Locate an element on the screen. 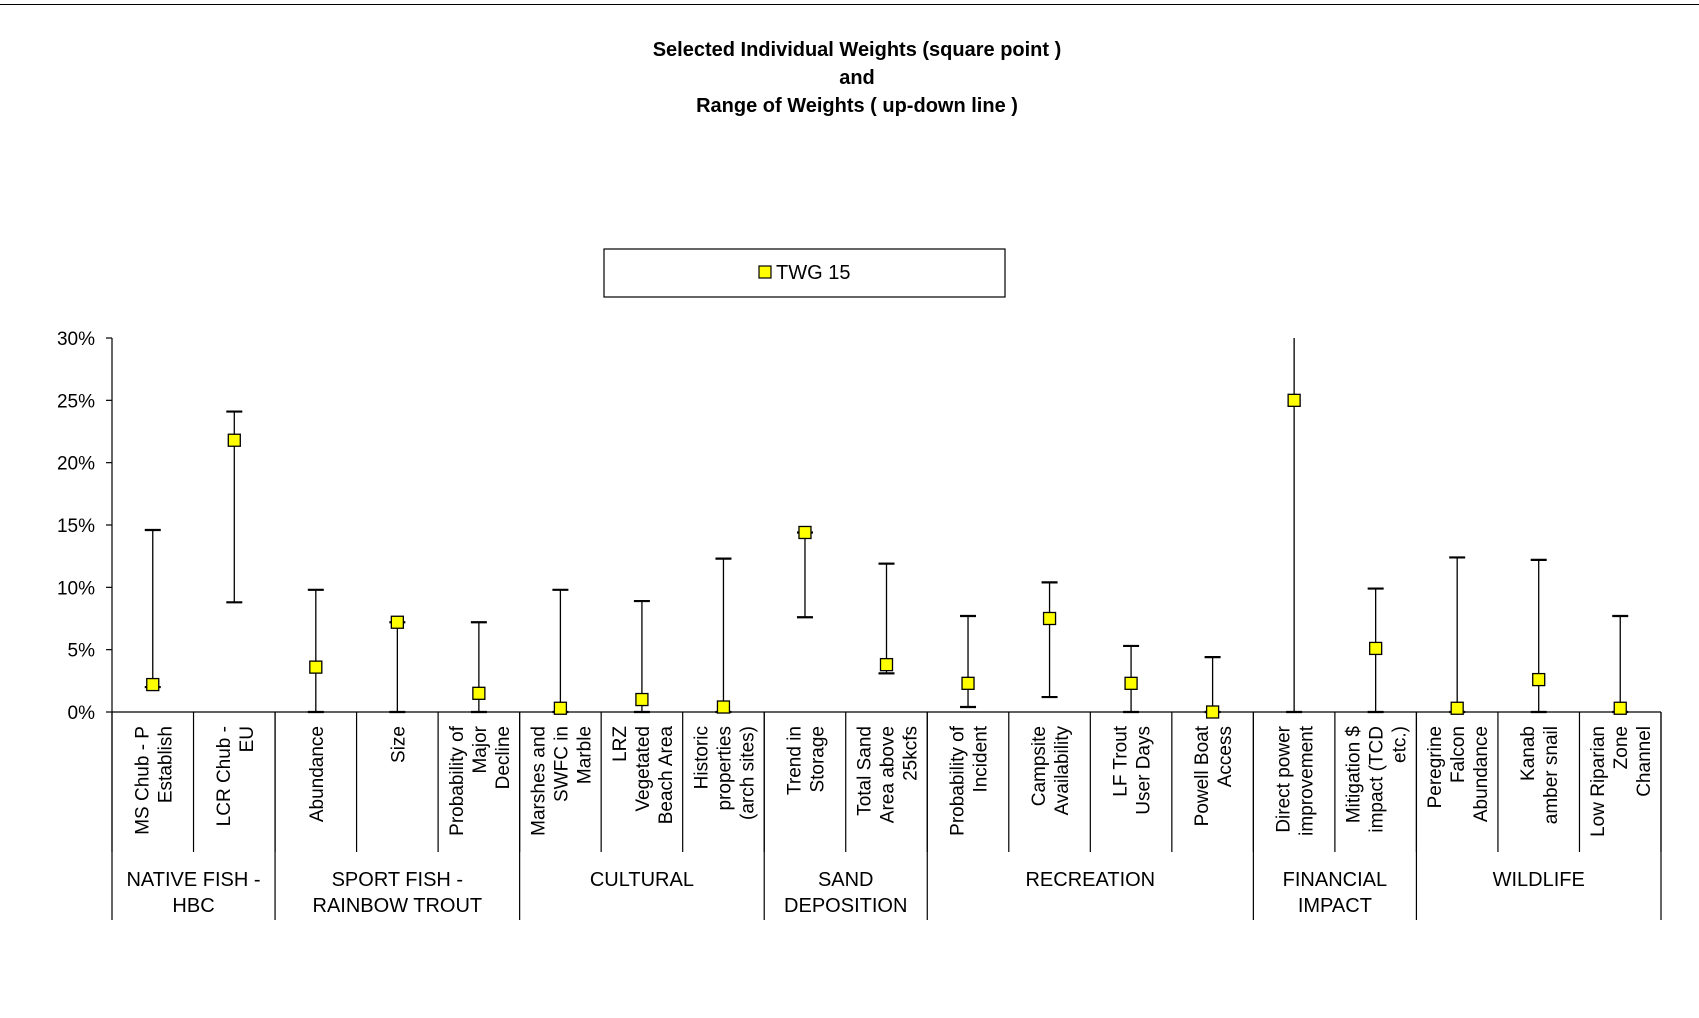 Image resolution: width=1699 pixels, height=1018 pixels. group-label: WILDLIFE is located at coordinates (1539, 880).